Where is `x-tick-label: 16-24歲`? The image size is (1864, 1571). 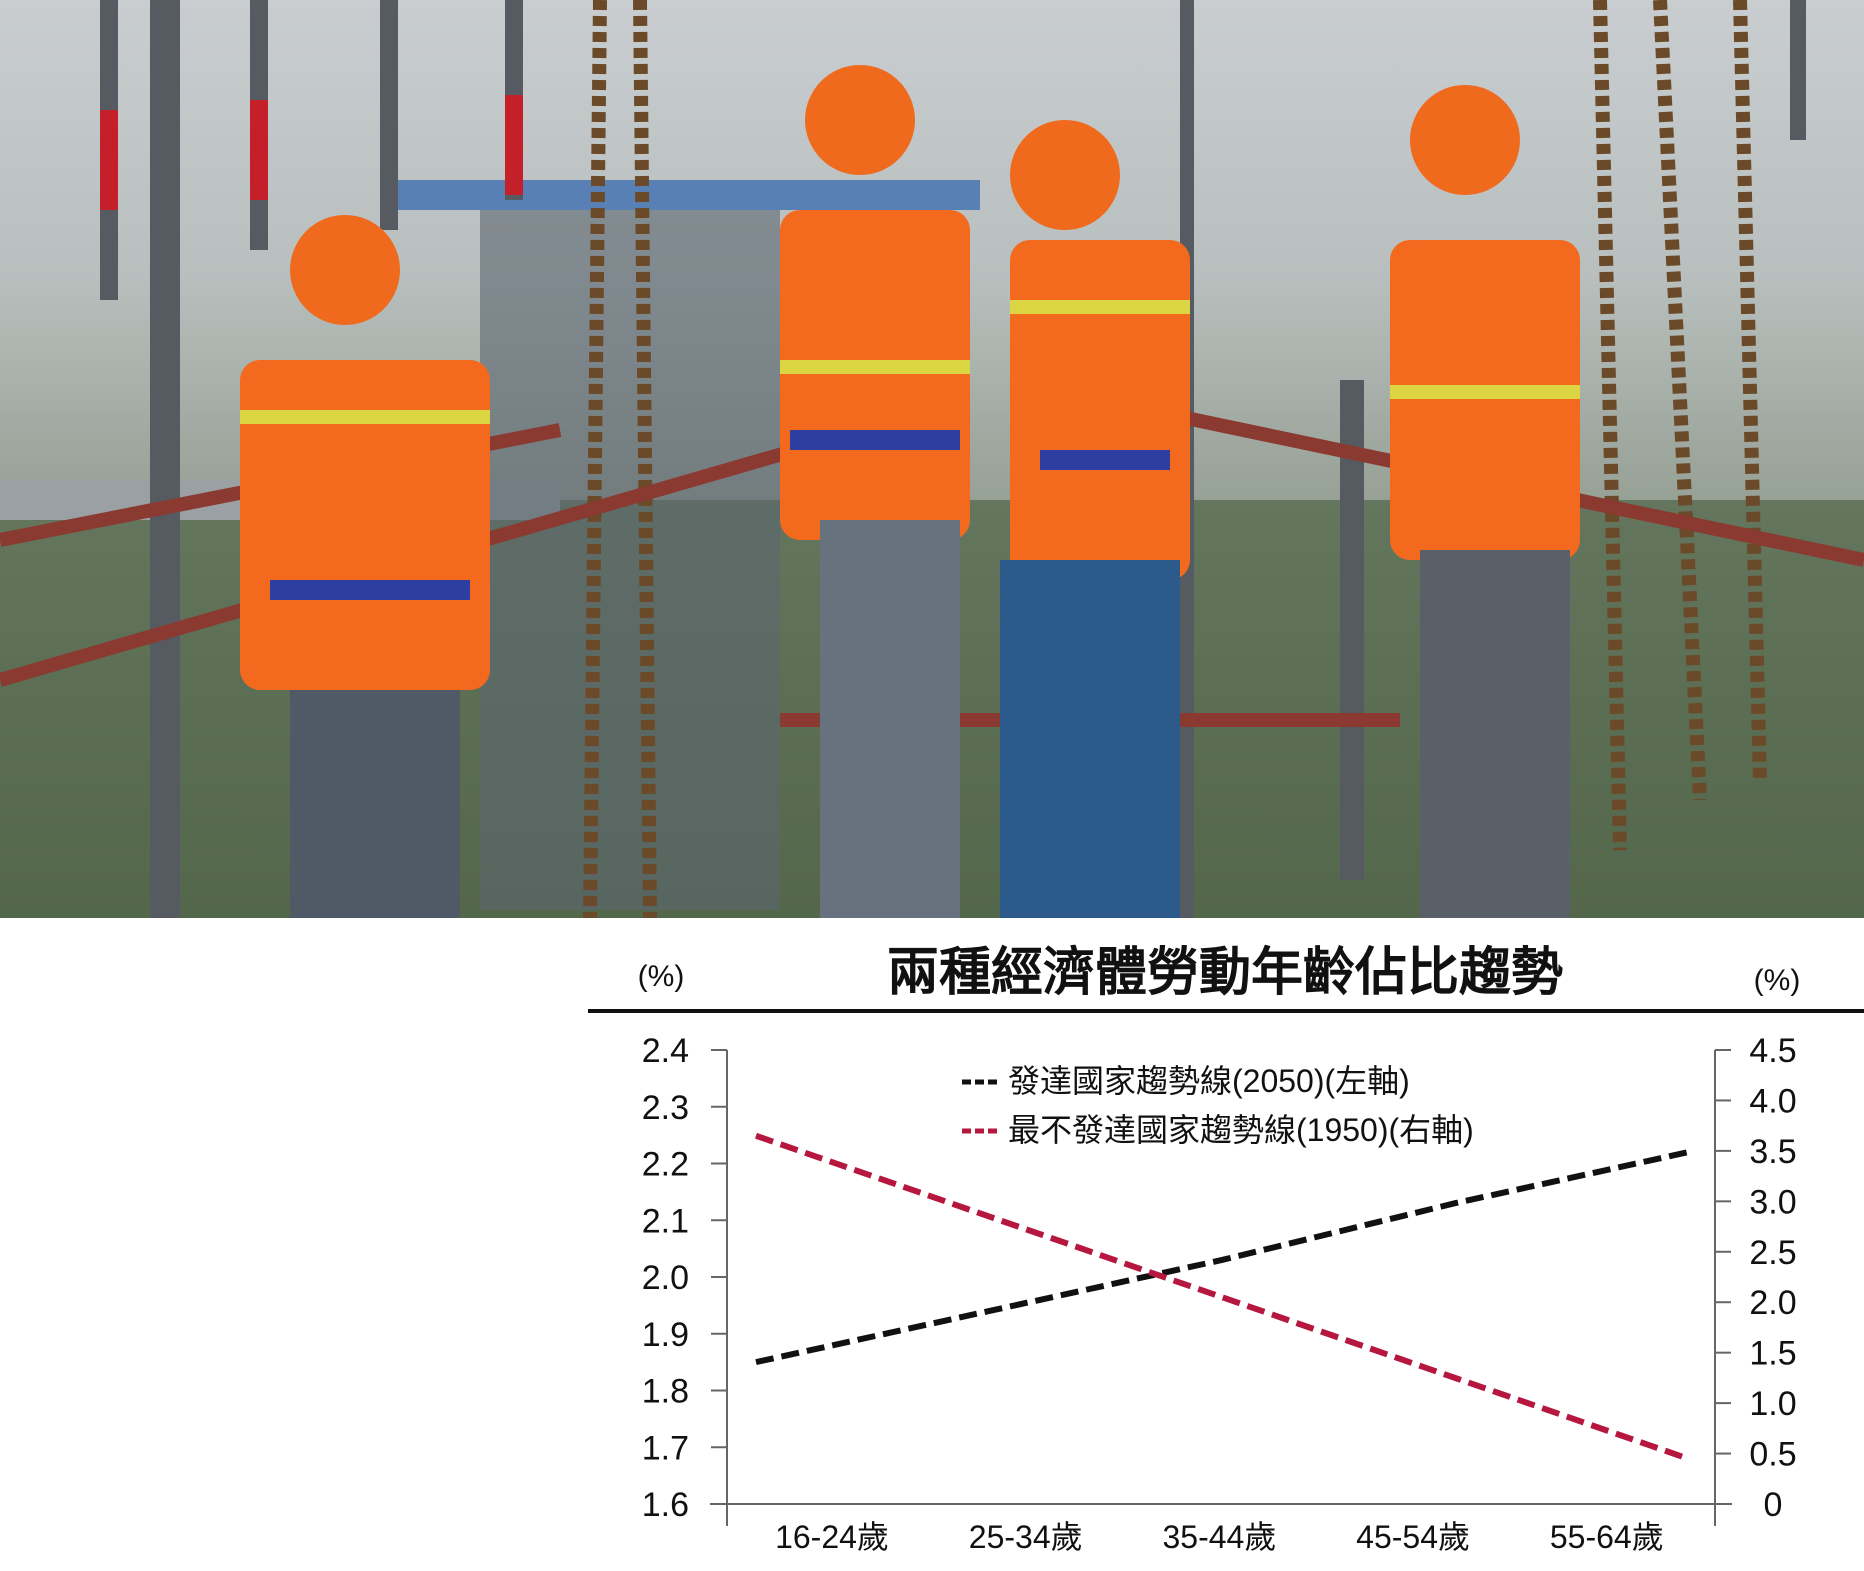
x-tick-label: 16-24歲 is located at coordinates (832, 1537).